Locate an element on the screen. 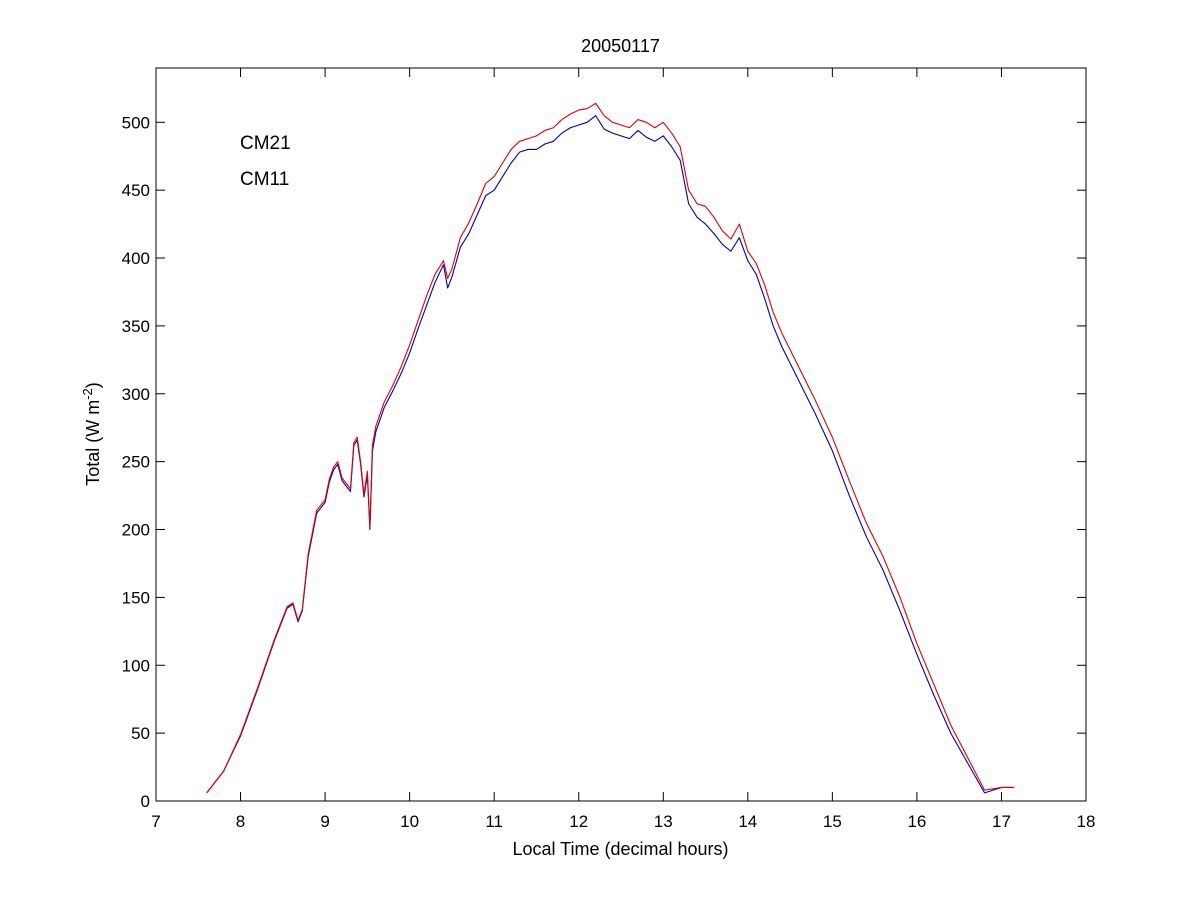 The image size is (1200, 900). y-tick-label: 100 is located at coordinates (136, 665).